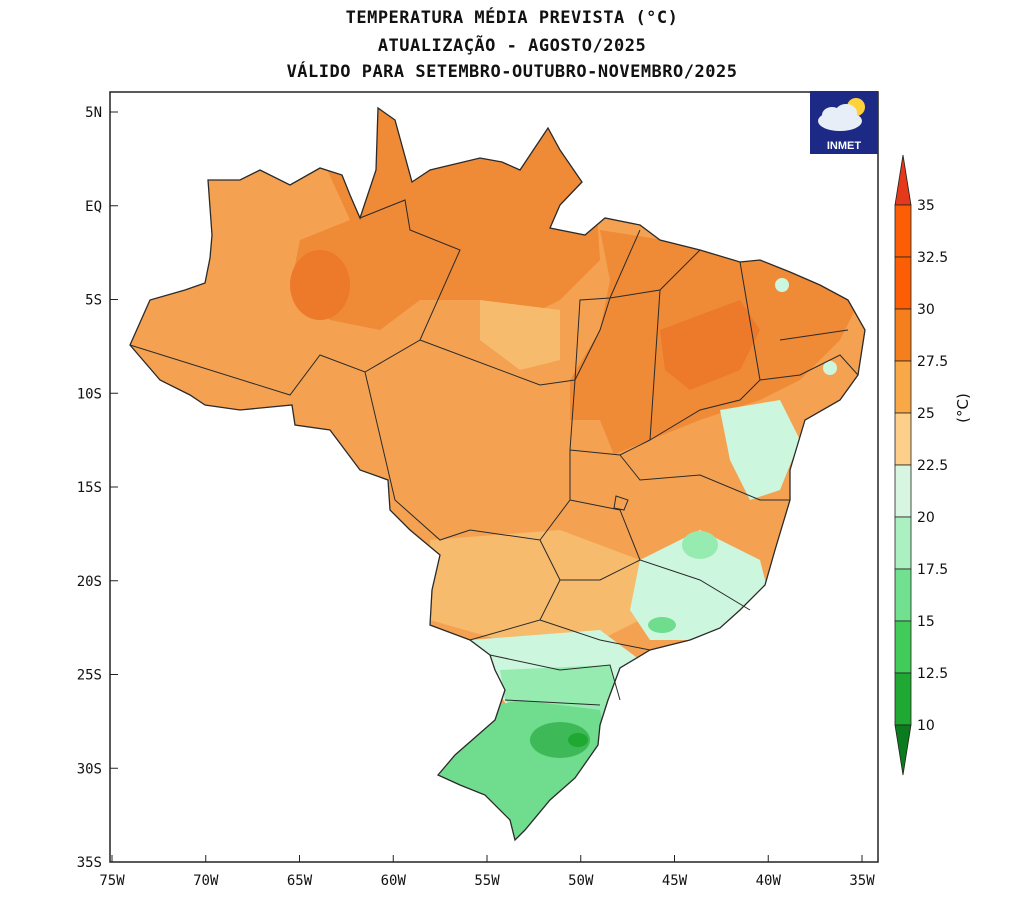 This screenshot has width=1024, height=899. What do you see at coordinates (93, 301) in the screenshot?
I see `y-tick-label: 5S` at bounding box center [93, 301].